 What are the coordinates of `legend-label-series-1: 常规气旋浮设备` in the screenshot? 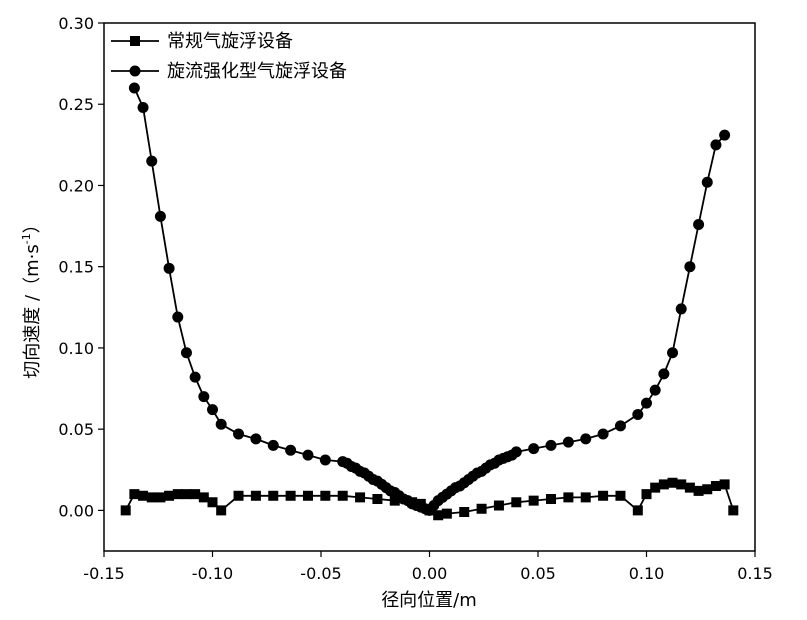 It's located at (230, 41).